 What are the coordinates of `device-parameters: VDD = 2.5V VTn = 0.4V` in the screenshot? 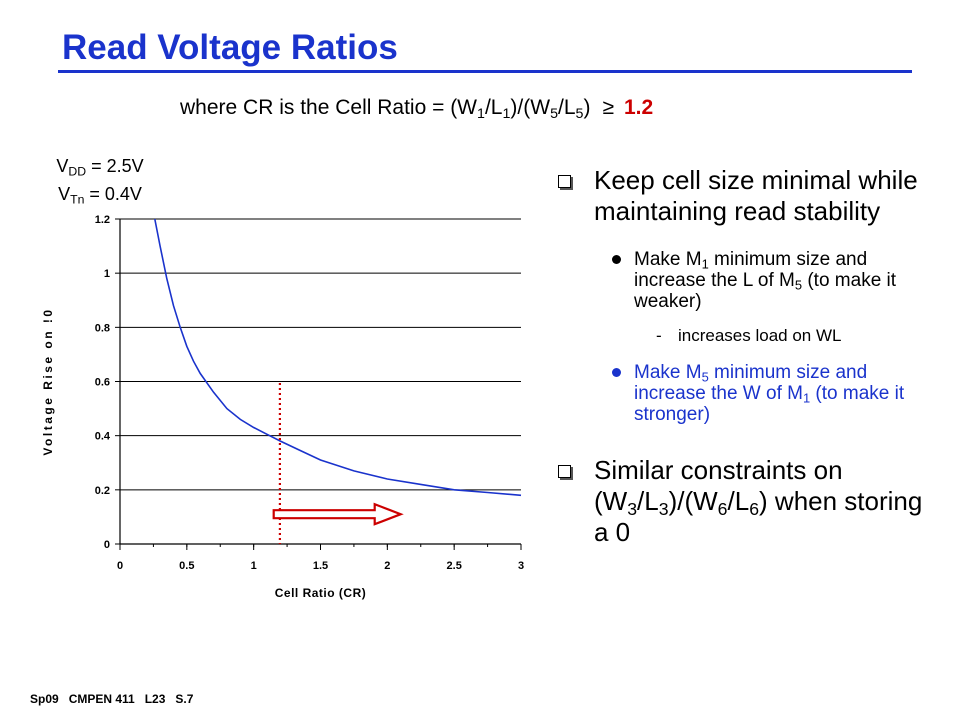 It's located at (100, 180).